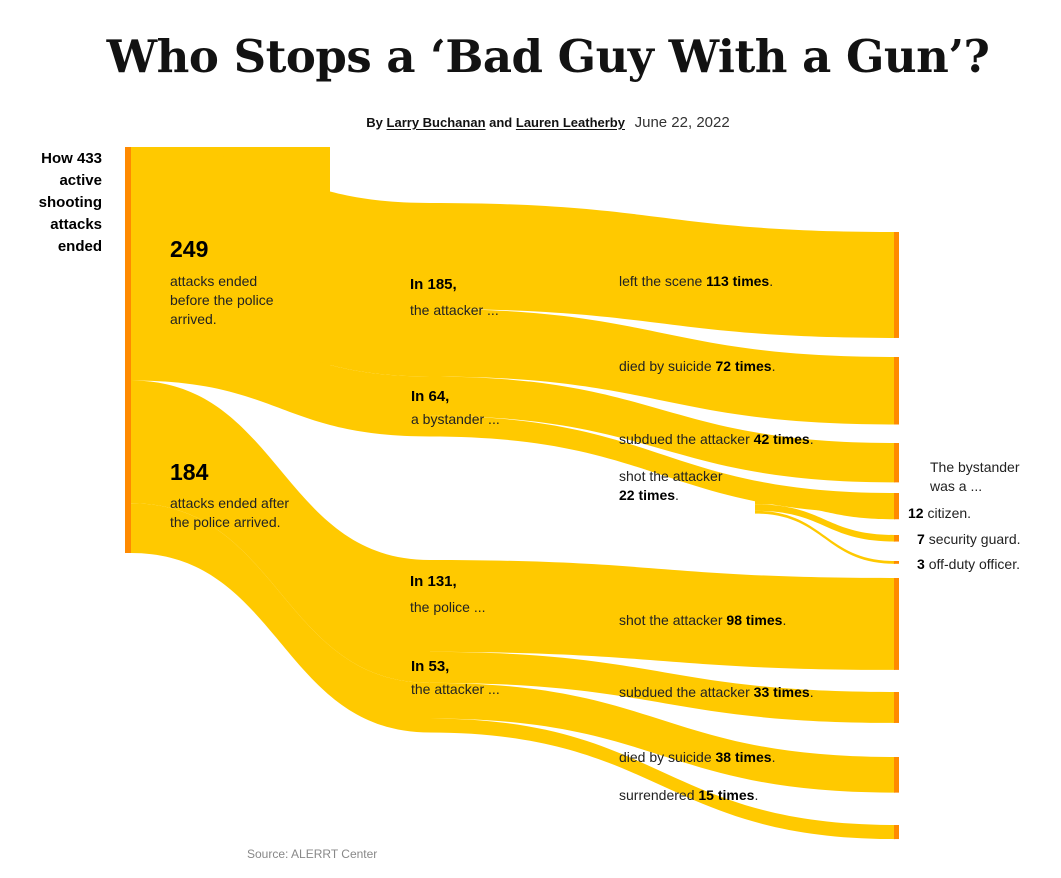  I want to click on flow-shot-police, so click(662, 615).